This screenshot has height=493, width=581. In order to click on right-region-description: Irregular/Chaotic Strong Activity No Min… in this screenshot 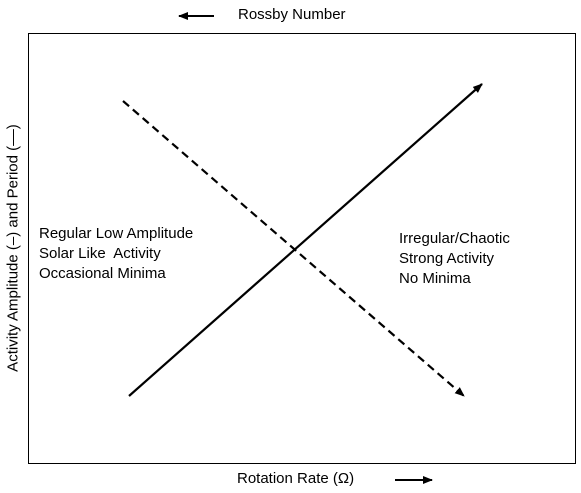, I will do `click(454, 259)`.